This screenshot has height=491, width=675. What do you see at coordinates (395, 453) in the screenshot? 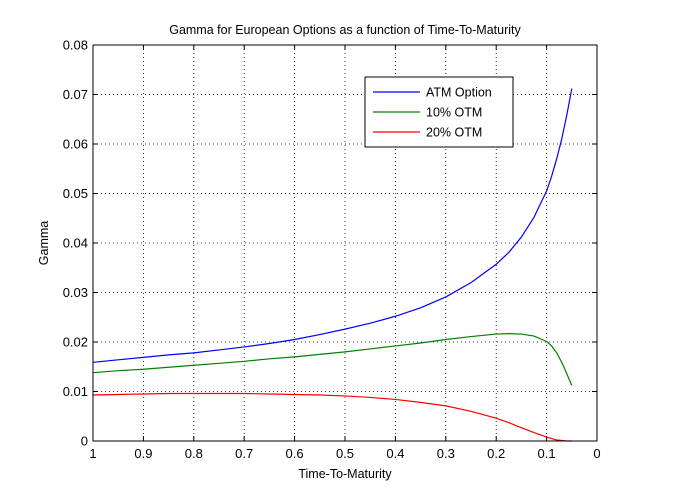
I see `x-tick-label: 0.4` at bounding box center [395, 453].